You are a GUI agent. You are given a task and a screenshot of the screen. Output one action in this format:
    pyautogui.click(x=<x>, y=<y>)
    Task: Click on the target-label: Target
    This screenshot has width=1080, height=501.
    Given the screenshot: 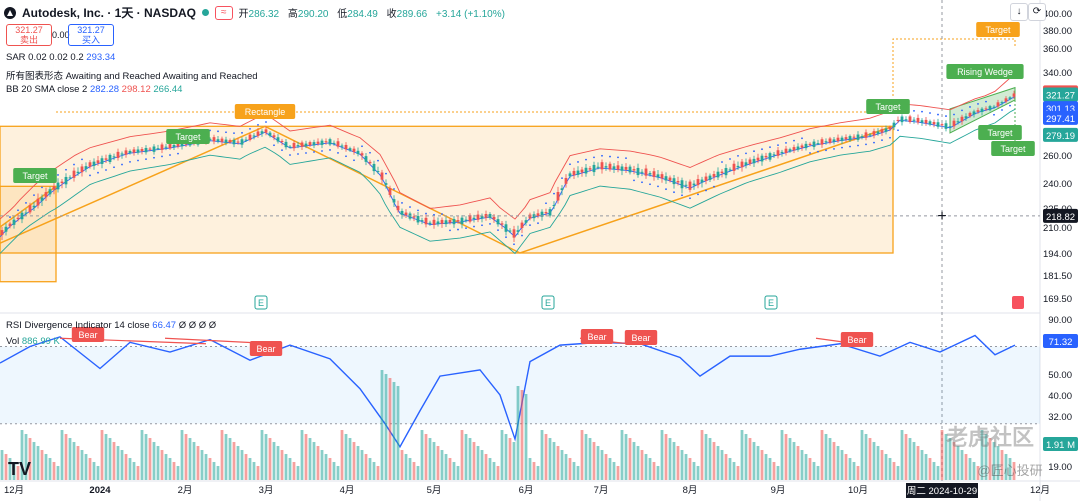 What is the action you would take?
    pyautogui.click(x=1000, y=133)
    